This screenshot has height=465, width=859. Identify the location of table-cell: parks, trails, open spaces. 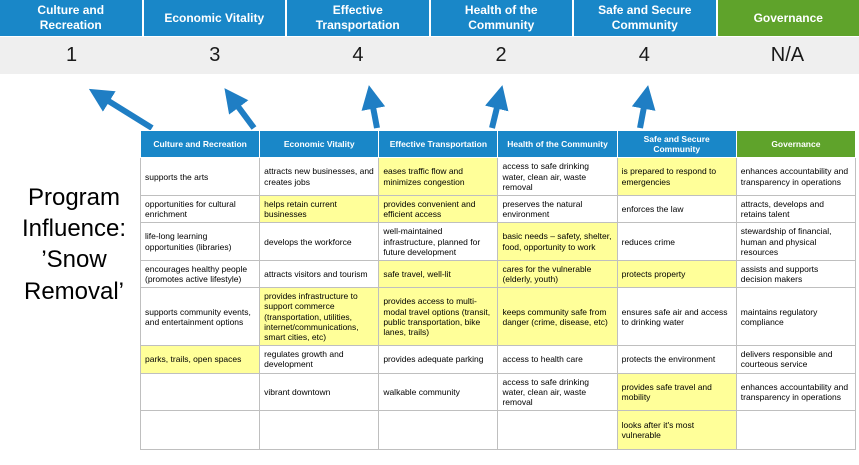
(200, 359).